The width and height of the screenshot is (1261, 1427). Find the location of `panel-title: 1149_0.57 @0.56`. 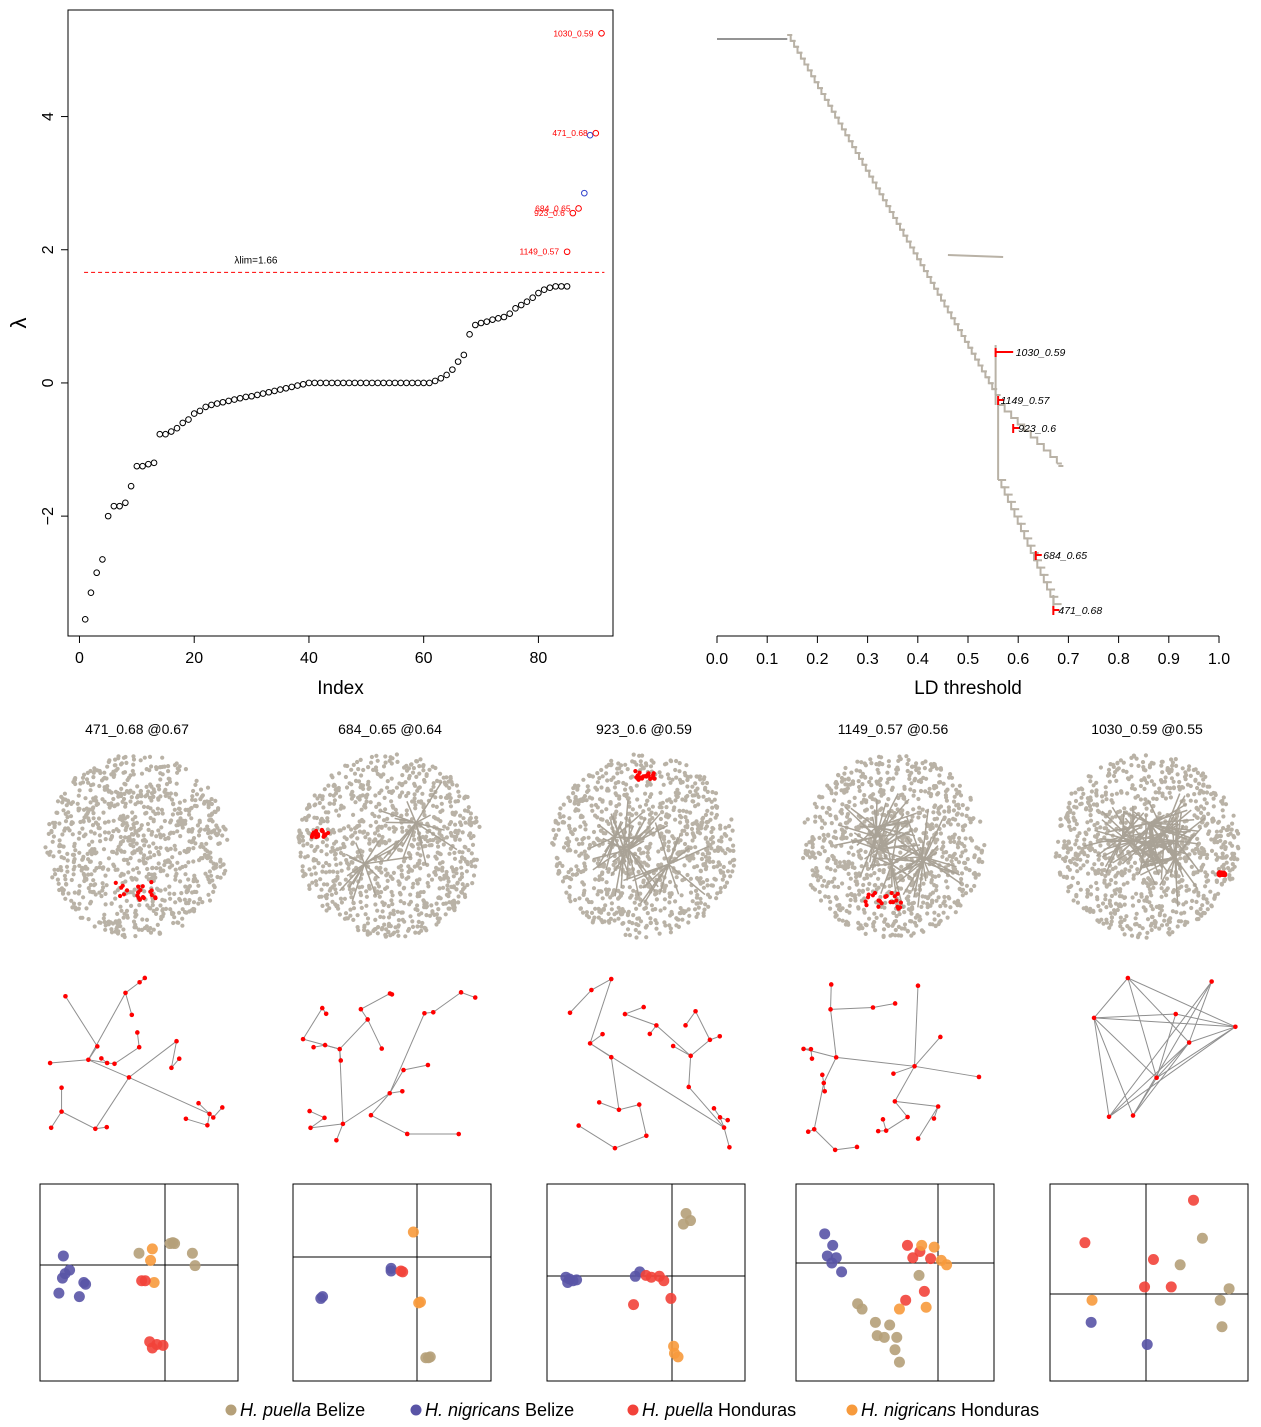

panel-title: 1149_0.57 @0.56 is located at coordinates (893, 729).